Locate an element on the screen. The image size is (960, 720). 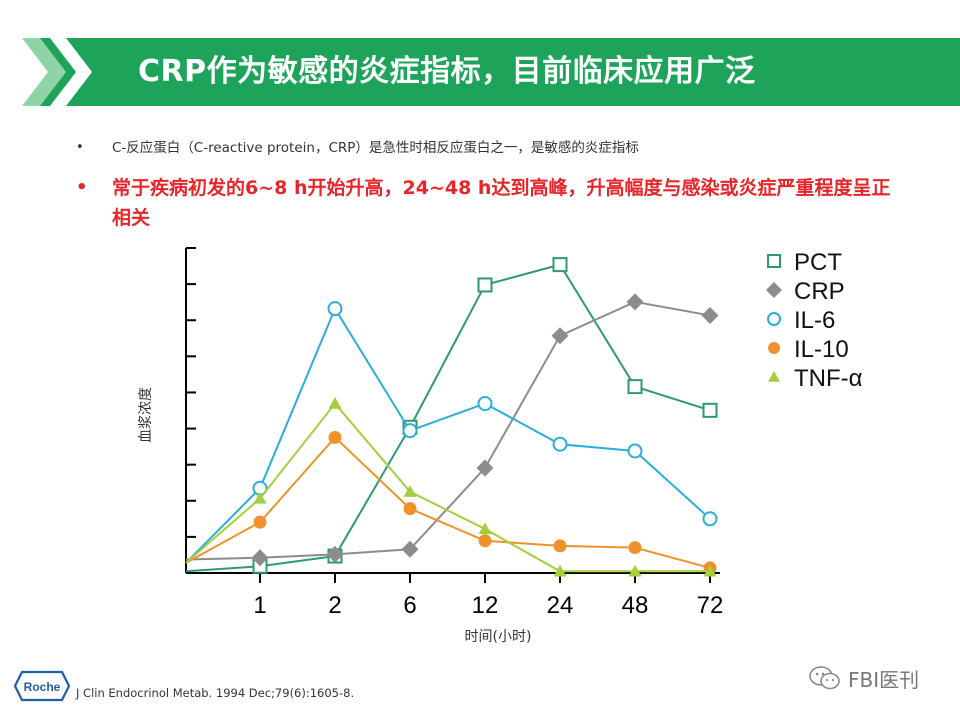
x-axis-label: 时间(小时) is located at coordinates (498, 637).